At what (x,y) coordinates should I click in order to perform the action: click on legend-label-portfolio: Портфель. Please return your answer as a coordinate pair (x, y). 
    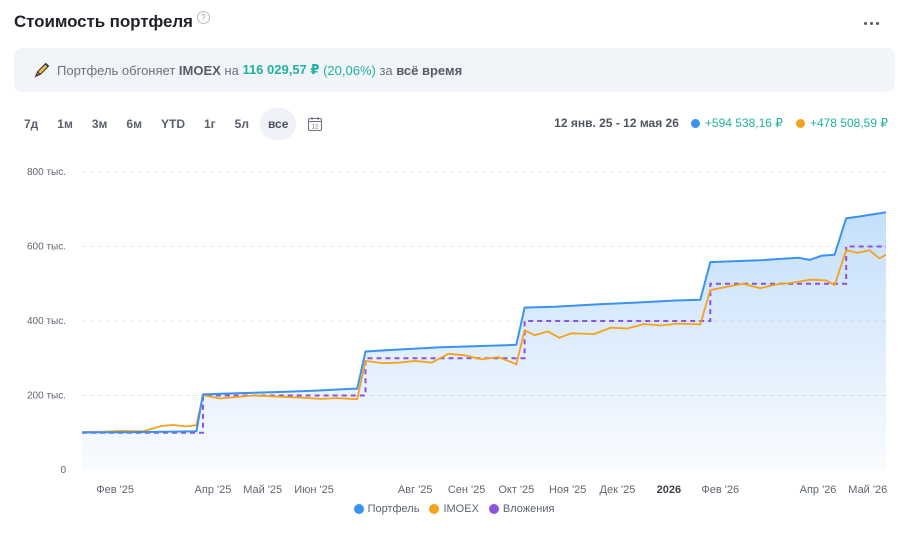
    Looking at the image, I should click on (393, 509).